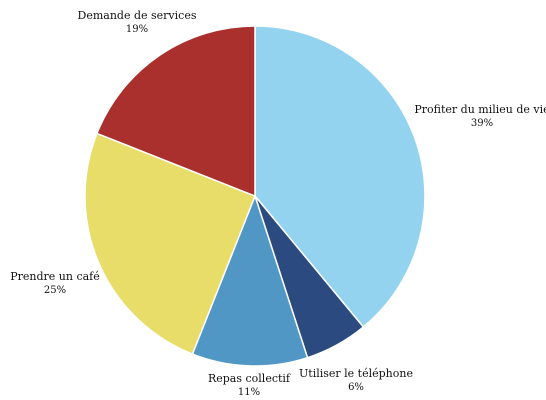 This screenshot has height=400, width=546. What do you see at coordinates (249, 378) in the screenshot?
I see `slice-label: Repas collectif` at bounding box center [249, 378].